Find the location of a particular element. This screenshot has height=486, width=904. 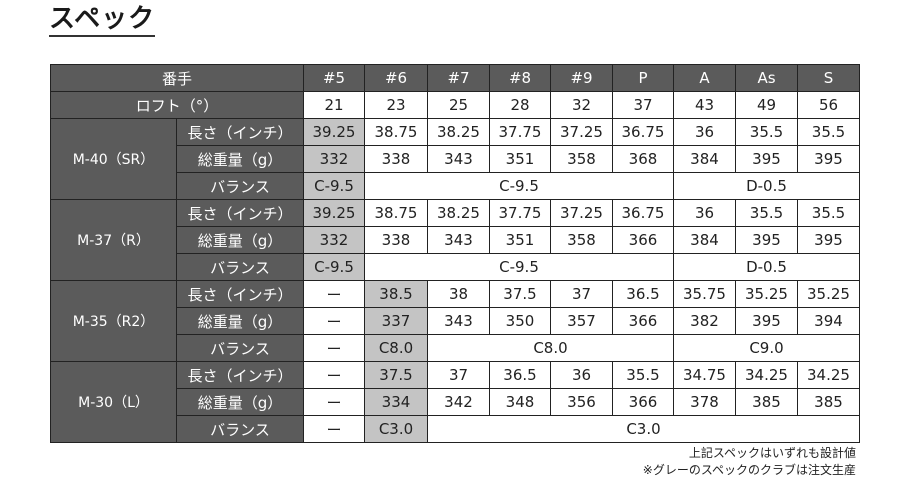

spec-cell: 39.25 is located at coordinates (334, 132).